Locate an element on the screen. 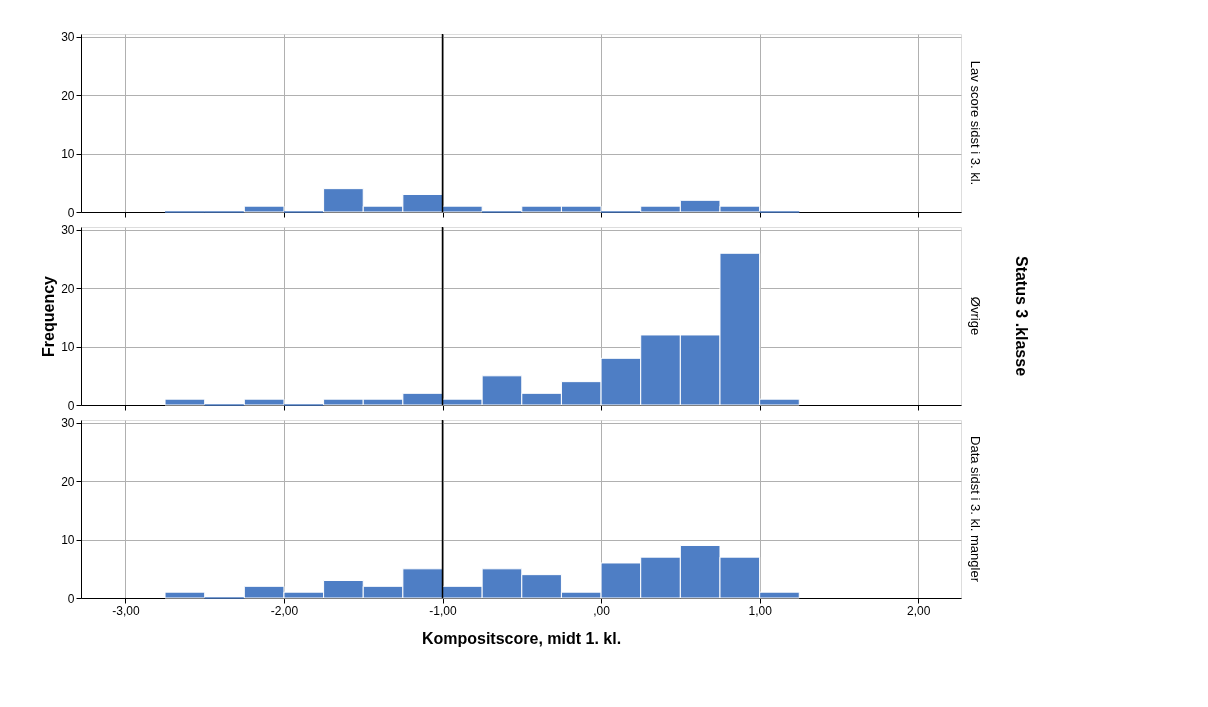 The width and height of the screenshot is (1208, 707). text: Status 3 .klasse is located at coordinates (1021, 316).